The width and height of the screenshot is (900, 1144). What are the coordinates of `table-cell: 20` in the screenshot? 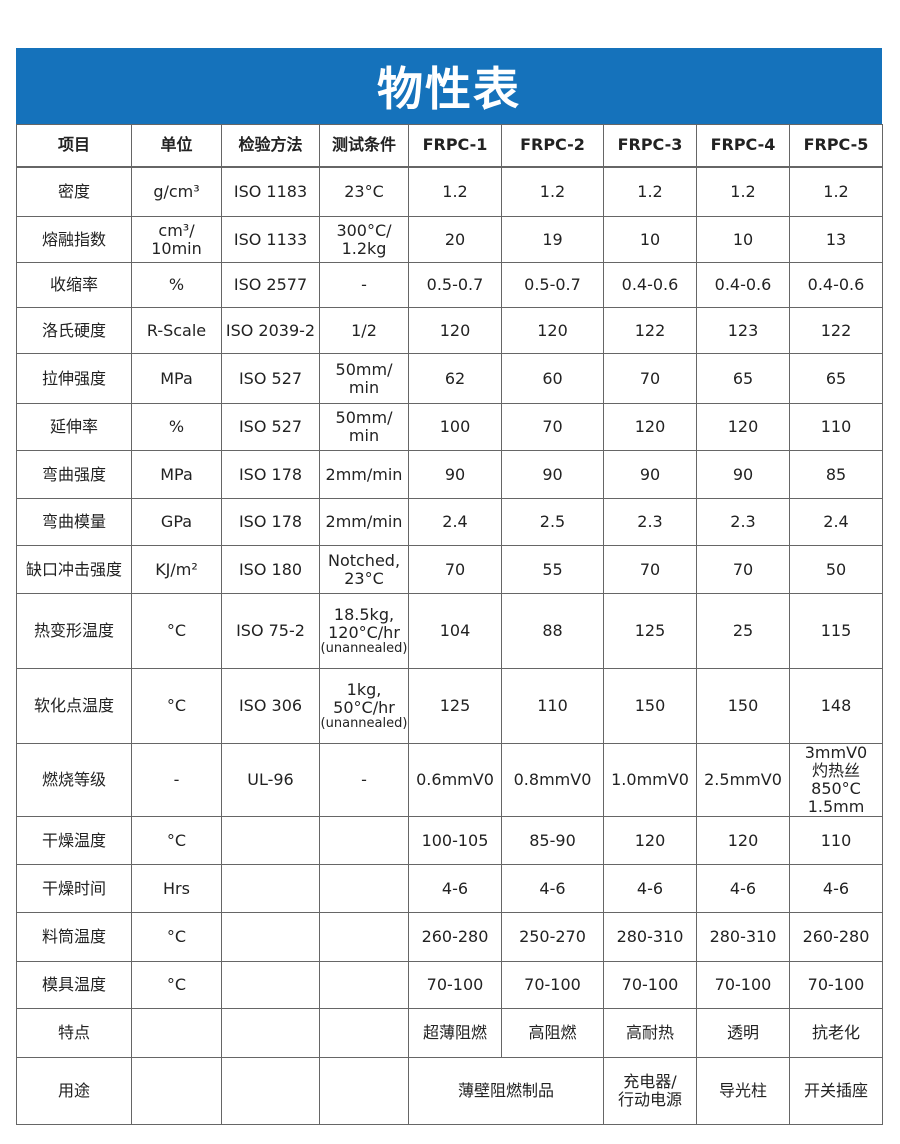 It's located at (455, 239).